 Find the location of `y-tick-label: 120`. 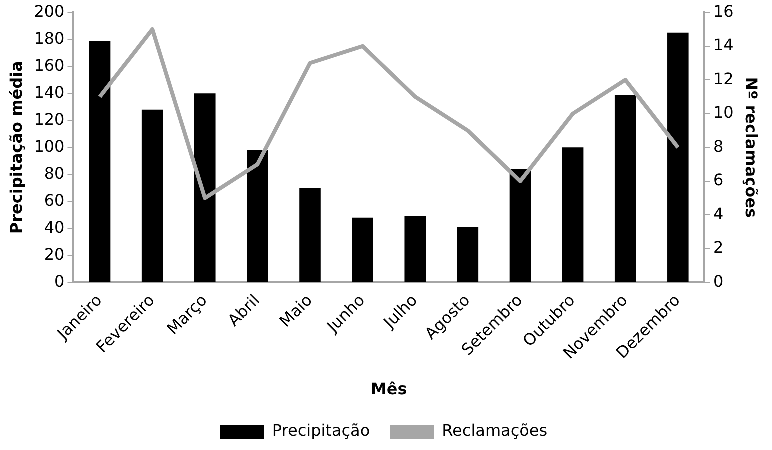

y-tick-label: 120 is located at coordinates (49, 119).